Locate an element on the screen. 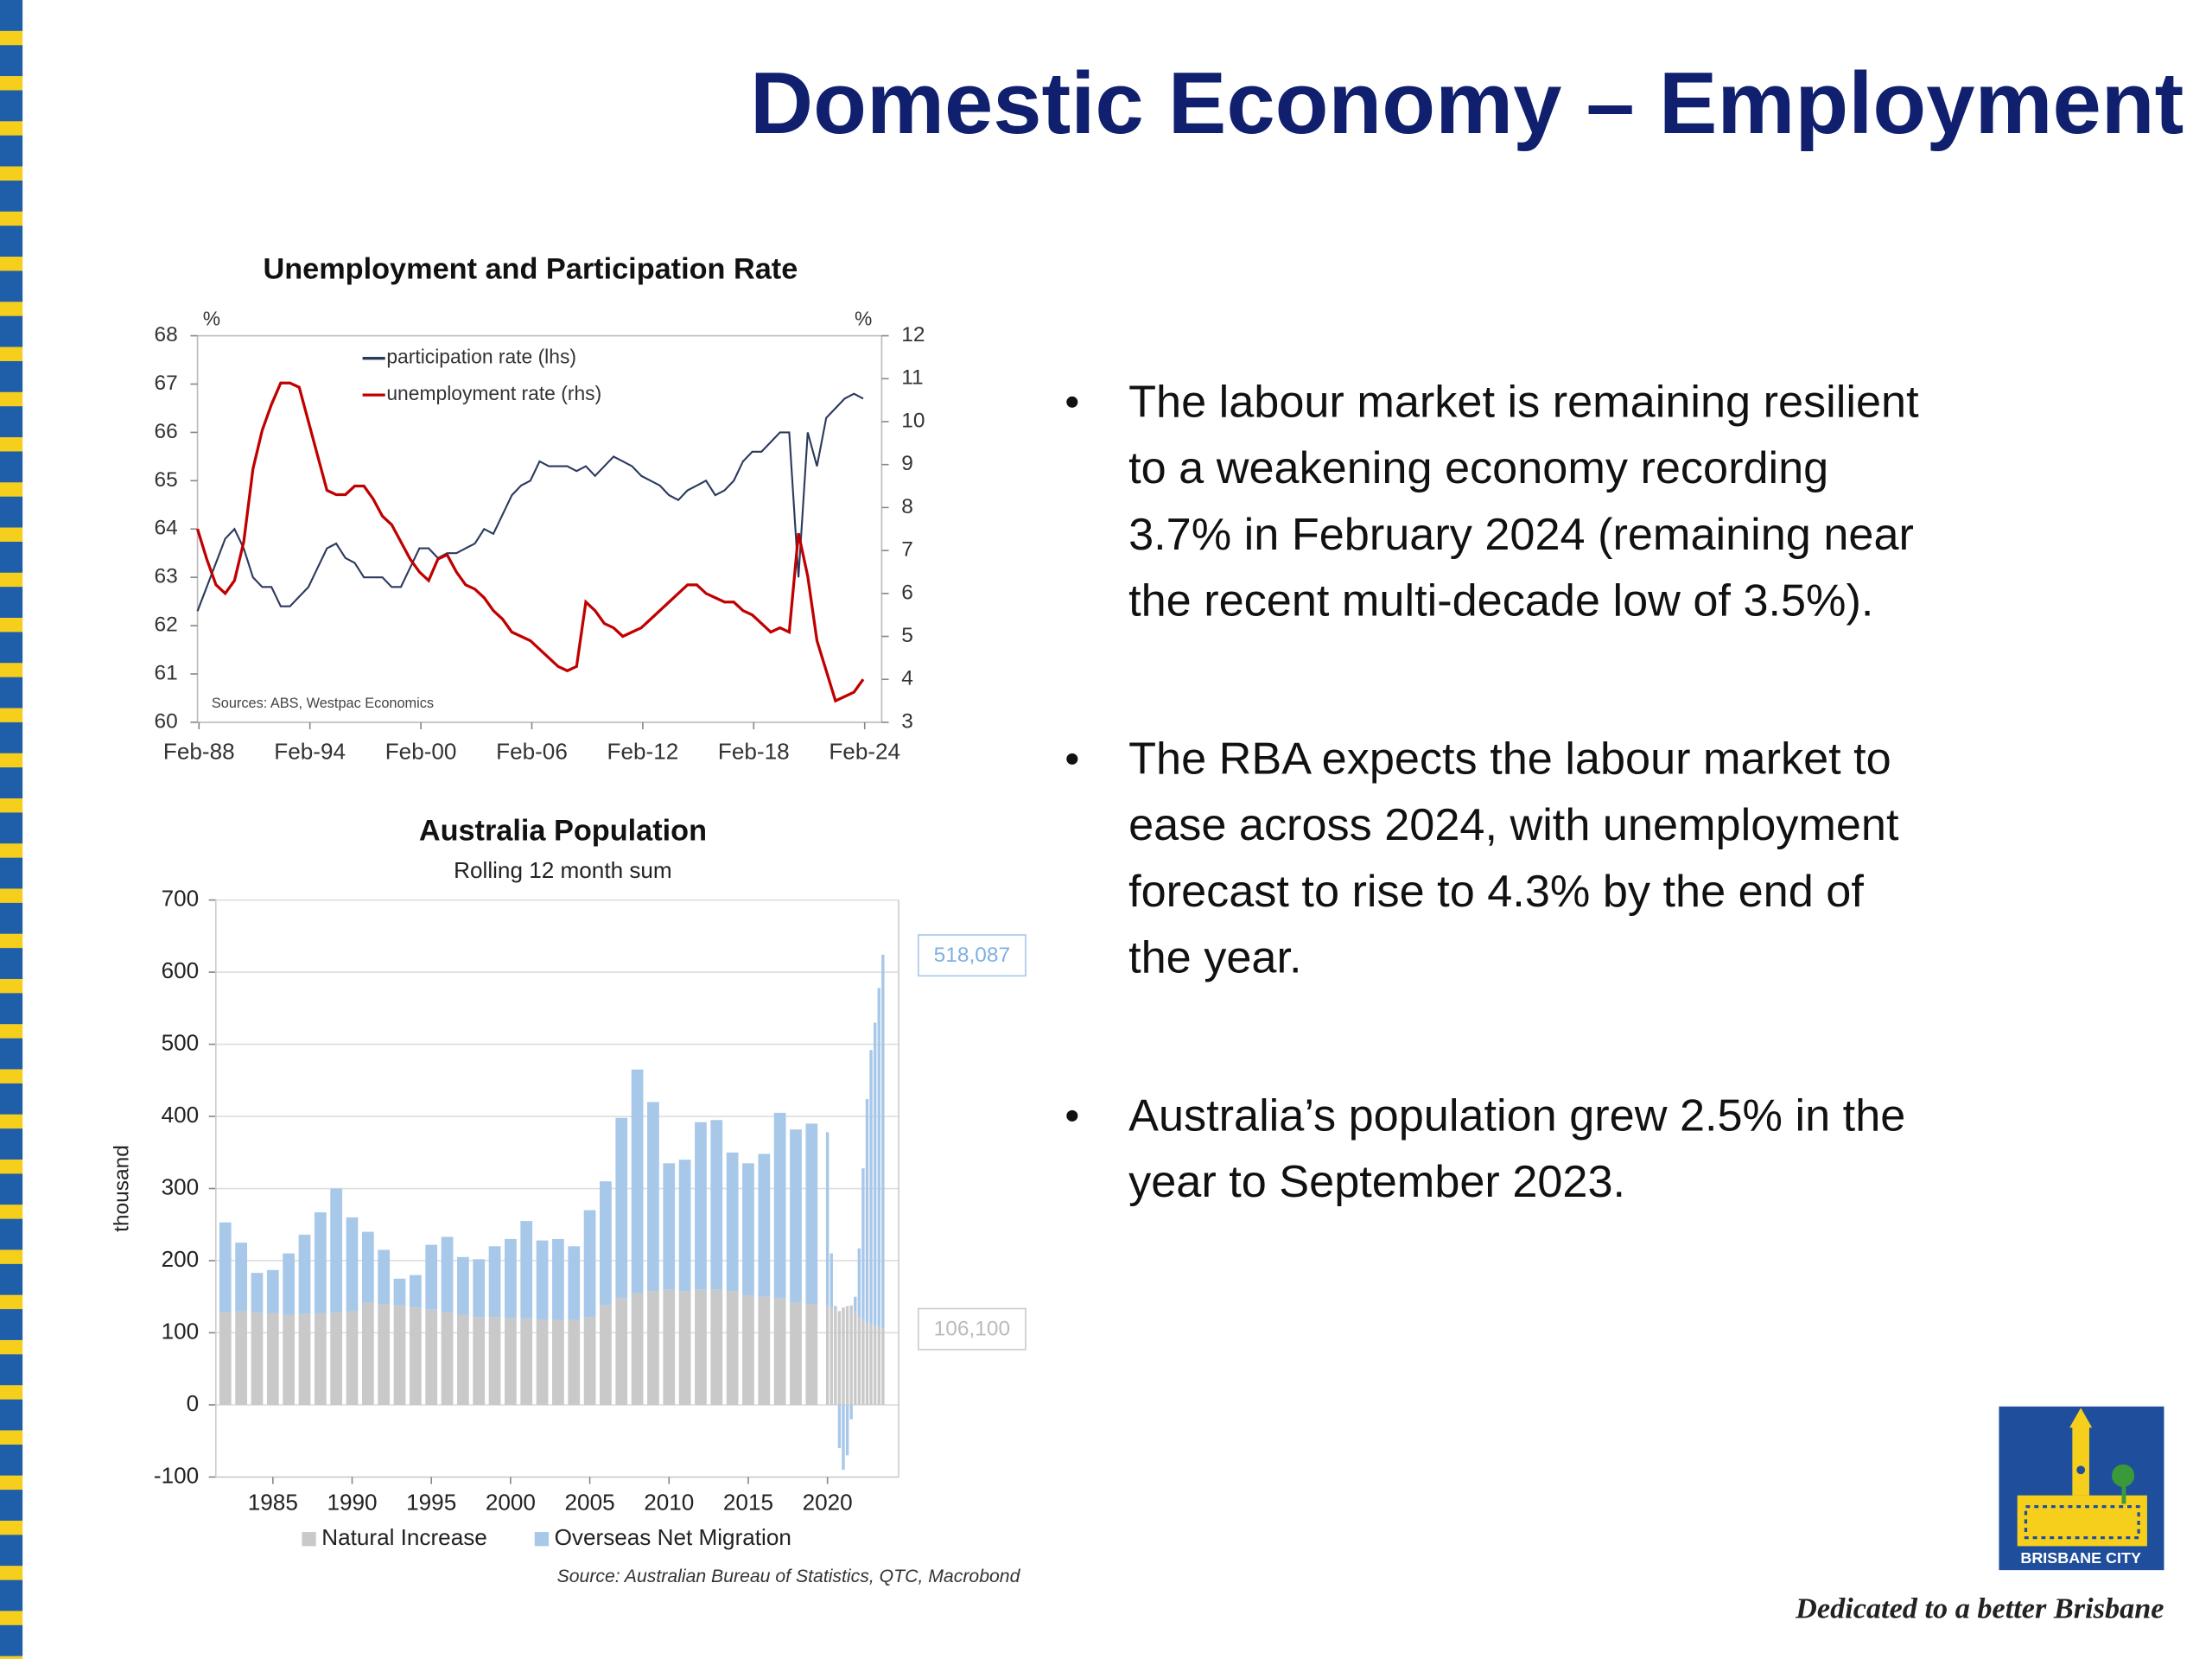 This screenshot has width=2212, height=1659. y2-tick-label: 5 is located at coordinates (907, 635).